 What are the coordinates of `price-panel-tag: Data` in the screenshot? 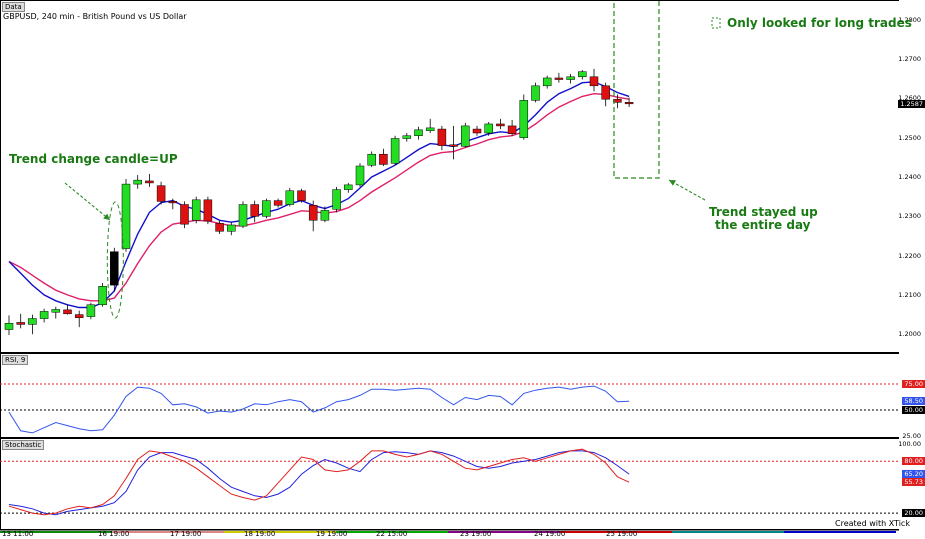 It's located at (13, 7).